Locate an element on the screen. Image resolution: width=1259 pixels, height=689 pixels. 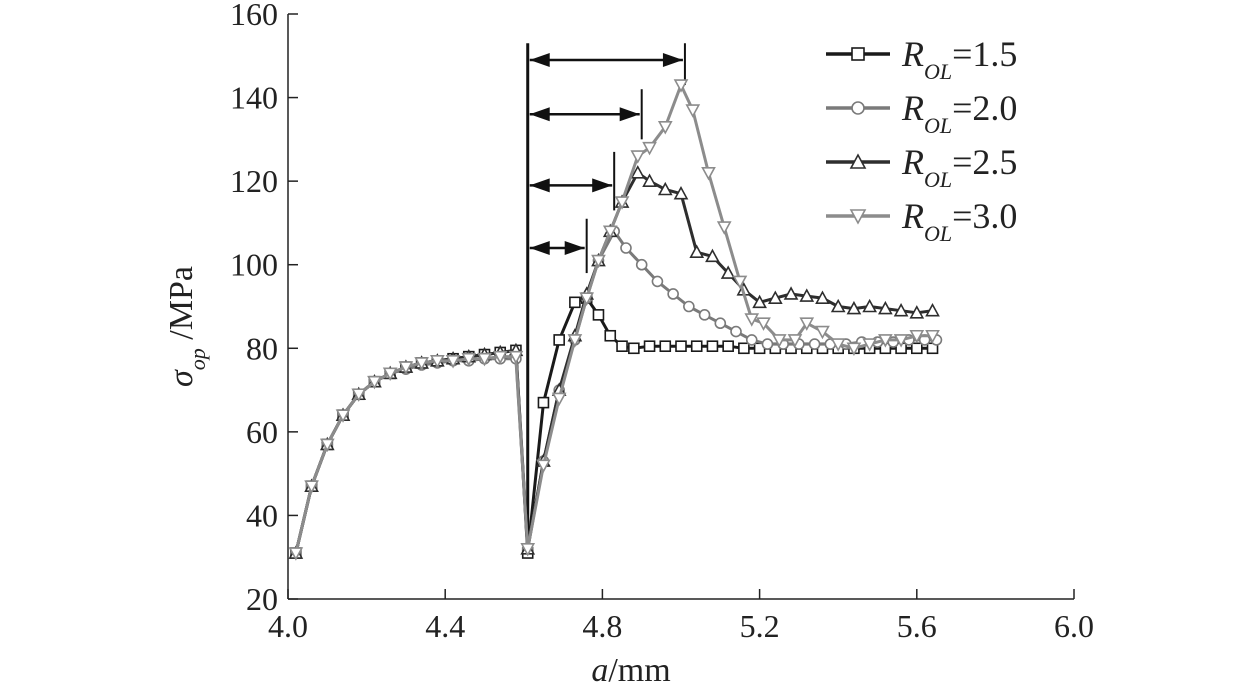
x-tick-label: 4.0 is located at coordinates (288, 626).